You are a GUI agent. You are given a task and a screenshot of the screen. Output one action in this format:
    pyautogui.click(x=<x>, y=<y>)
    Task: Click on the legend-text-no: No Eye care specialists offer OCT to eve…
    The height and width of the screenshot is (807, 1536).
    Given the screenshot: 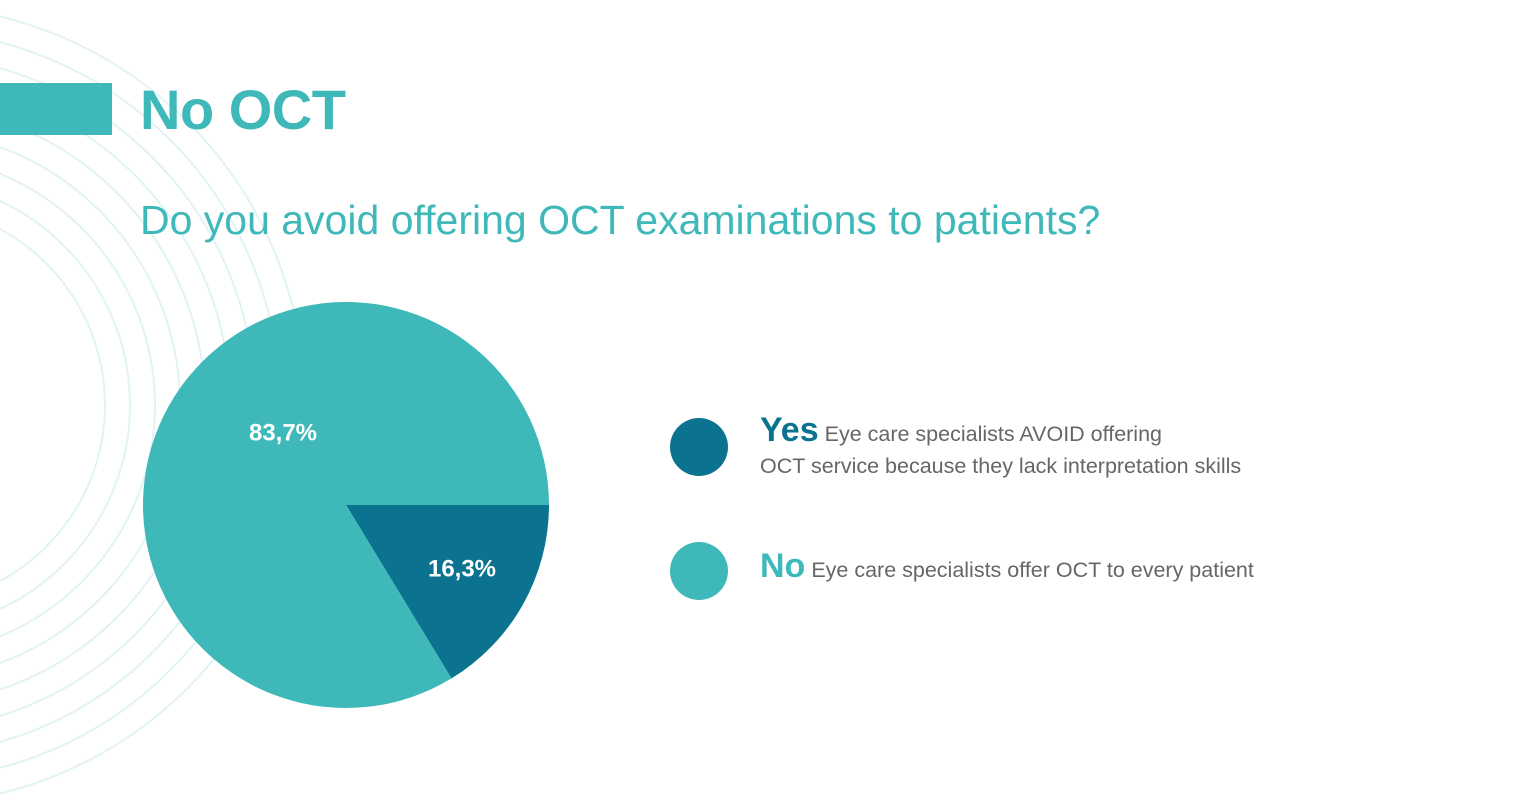 What is the action you would take?
    pyautogui.click(x=1070, y=566)
    